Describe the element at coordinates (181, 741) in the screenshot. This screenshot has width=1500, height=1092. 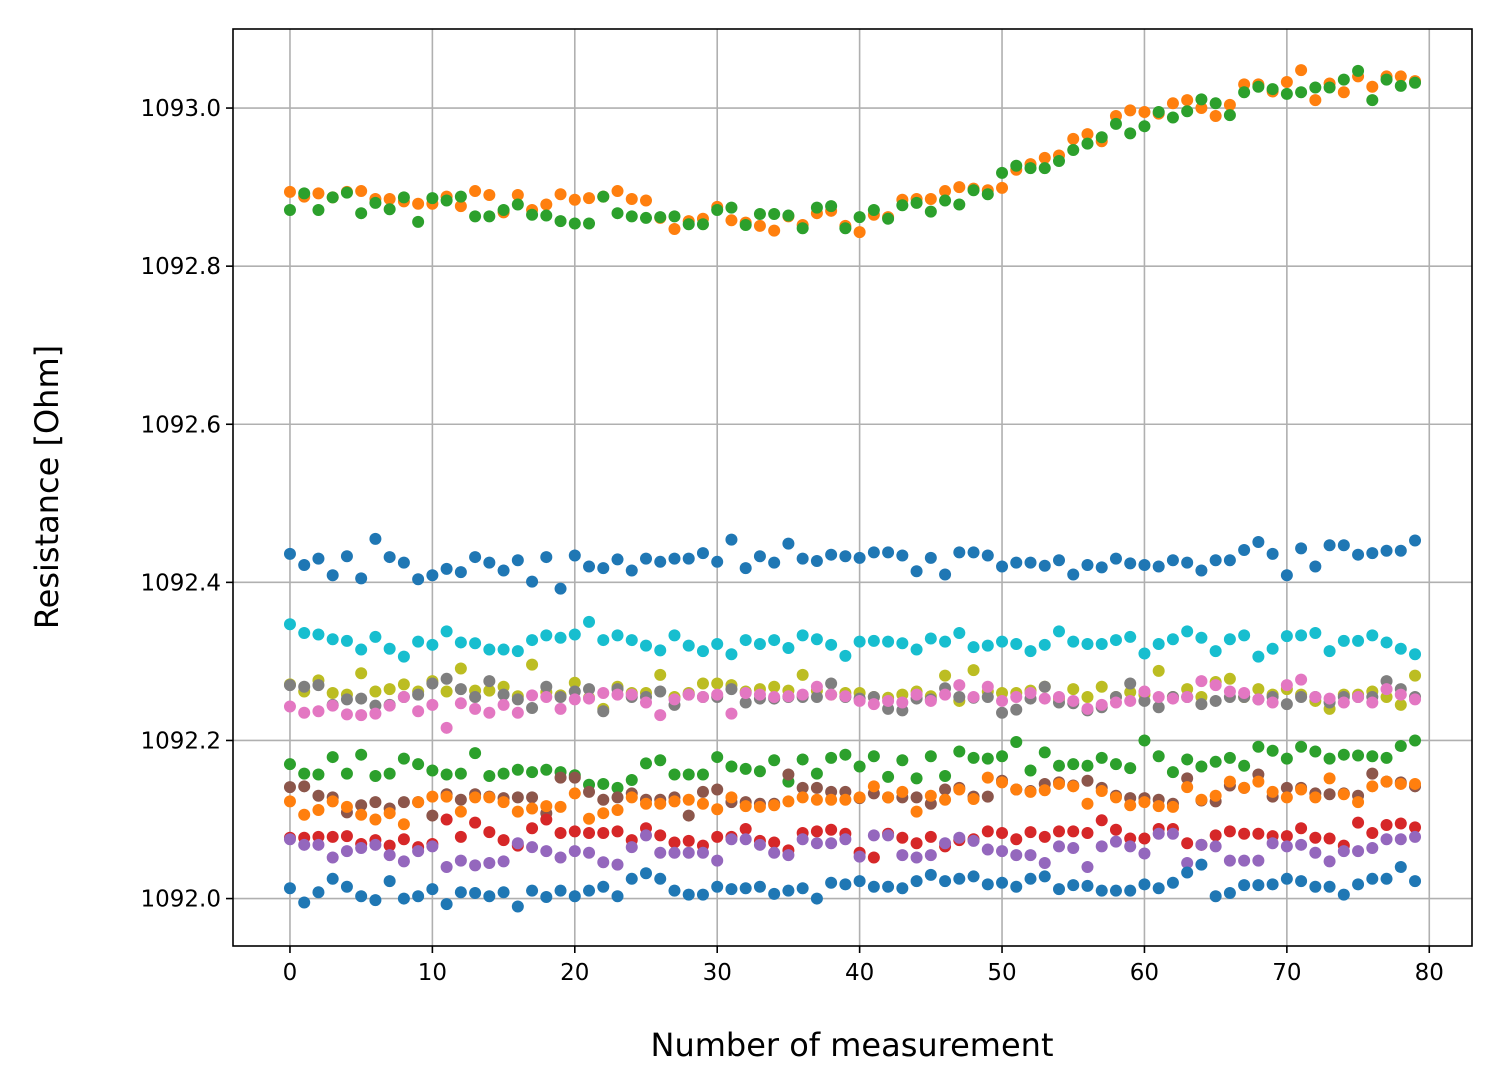
I see `y-tick-label: 1092.2` at that location.